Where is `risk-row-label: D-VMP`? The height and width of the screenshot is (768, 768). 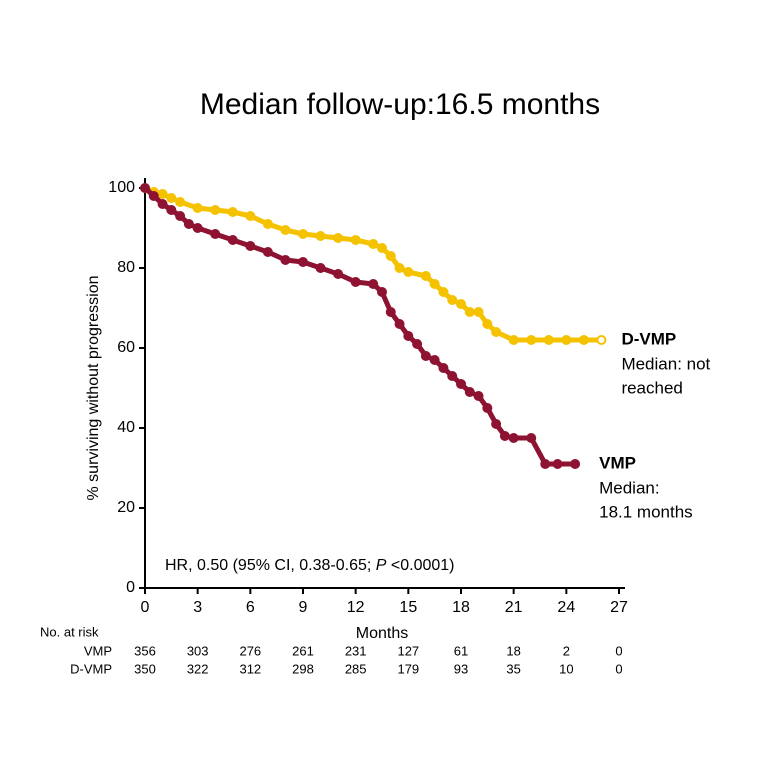 risk-row-label: D-VMP is located at coordinates (91, 668).